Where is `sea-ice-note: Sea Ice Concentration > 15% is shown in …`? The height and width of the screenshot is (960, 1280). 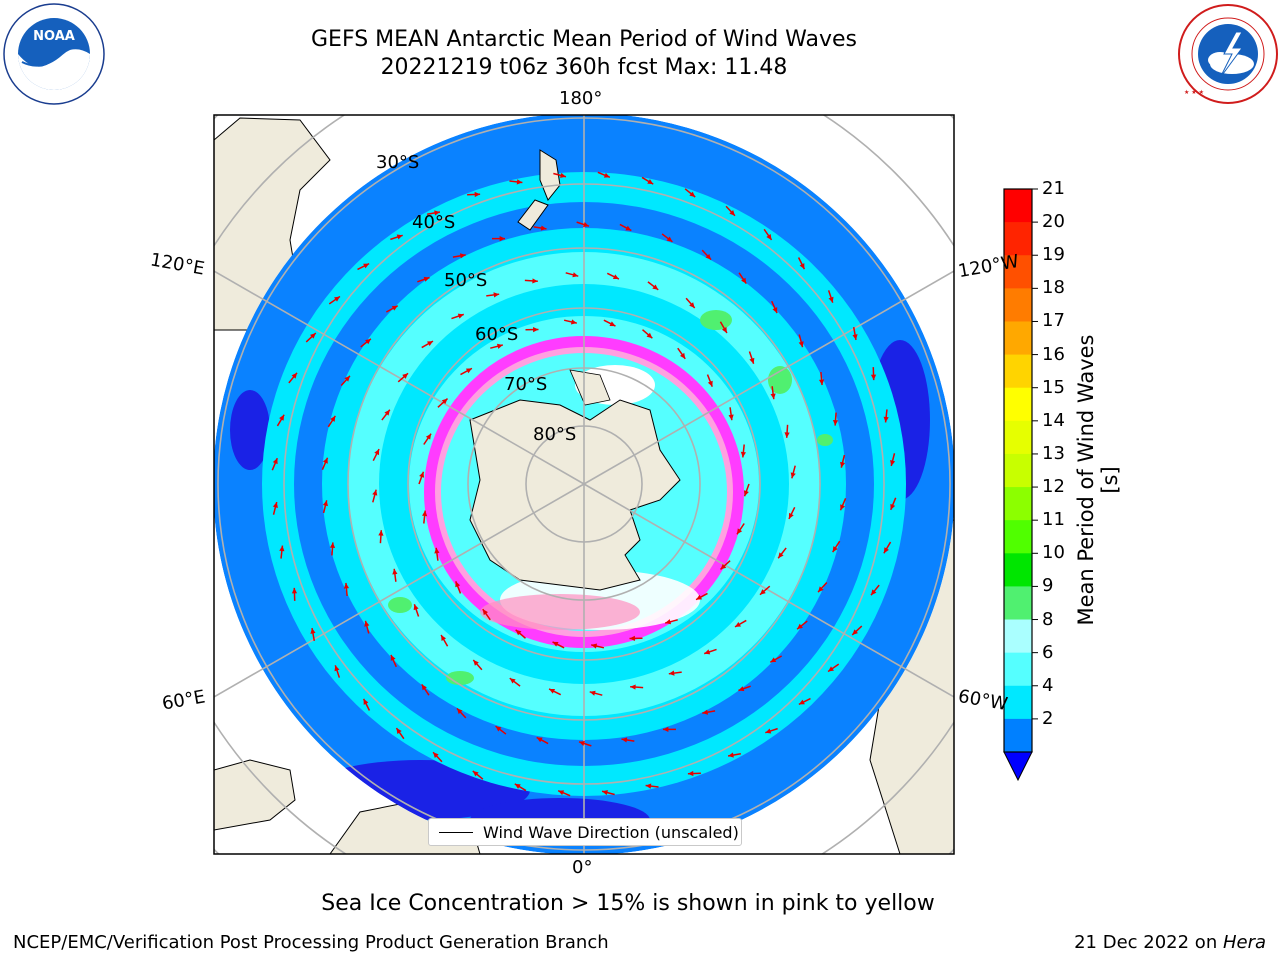 sea-ice-note: Sea Ice Concentration > 15% is shown in … is located at coordinates (628, 903).